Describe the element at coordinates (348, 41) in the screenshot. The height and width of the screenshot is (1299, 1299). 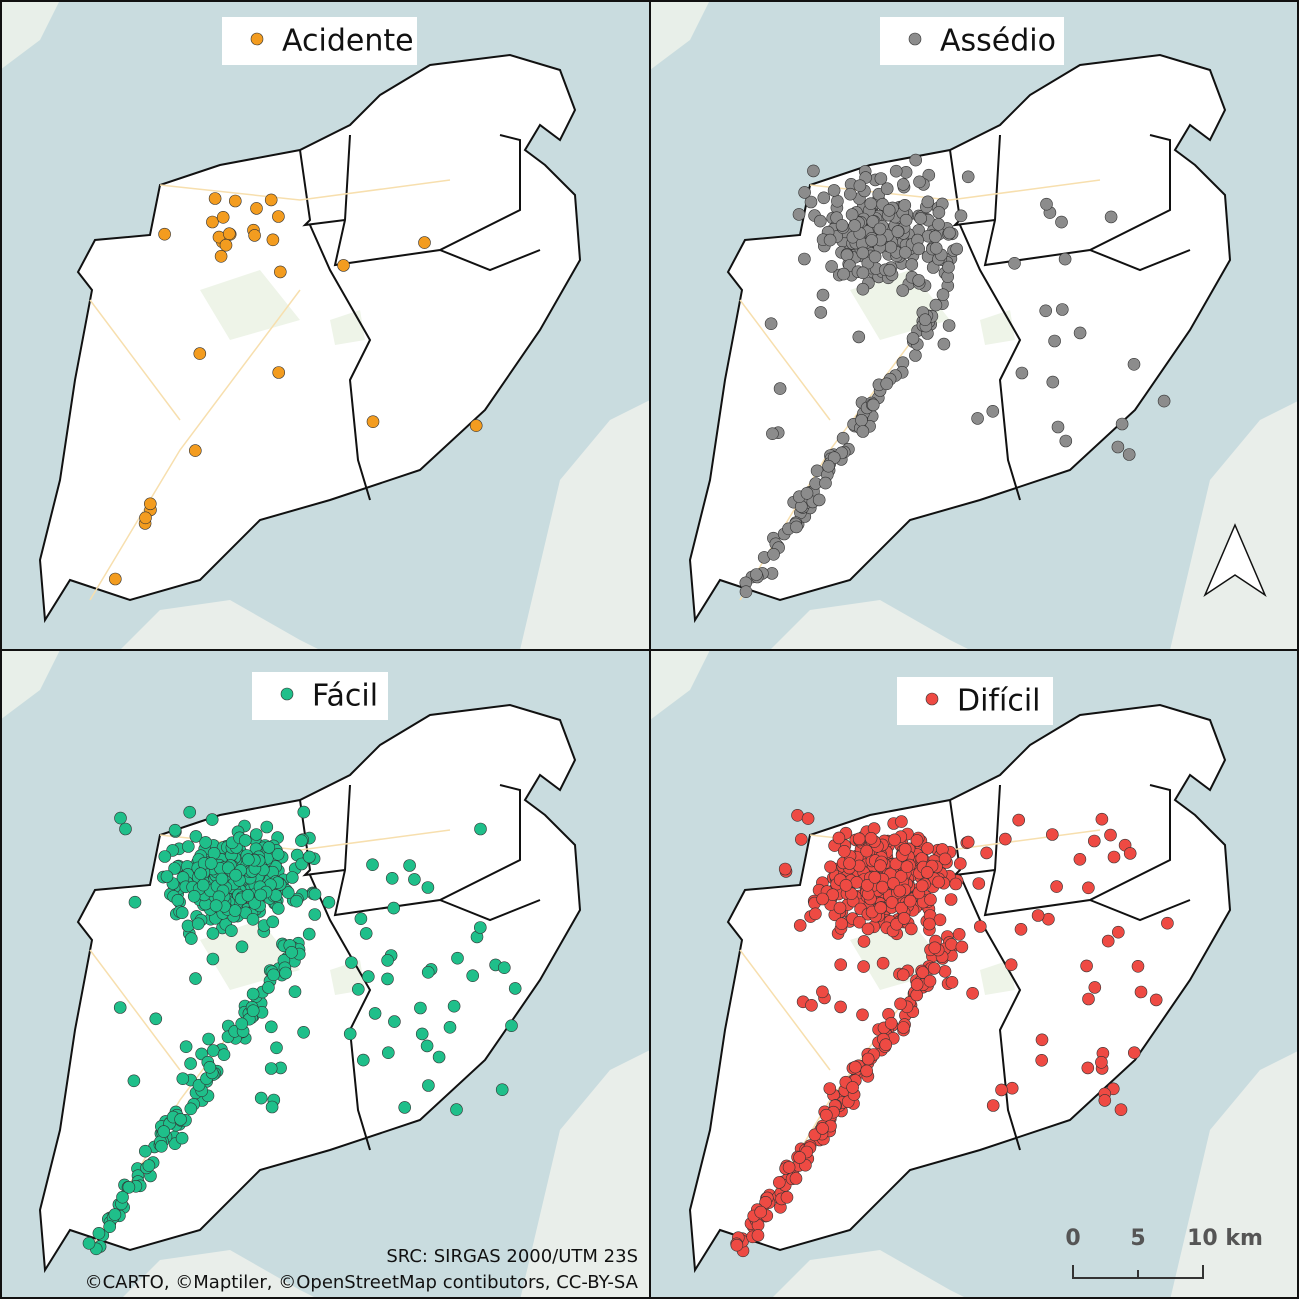
I see `legend-label: Acidente` at that location.